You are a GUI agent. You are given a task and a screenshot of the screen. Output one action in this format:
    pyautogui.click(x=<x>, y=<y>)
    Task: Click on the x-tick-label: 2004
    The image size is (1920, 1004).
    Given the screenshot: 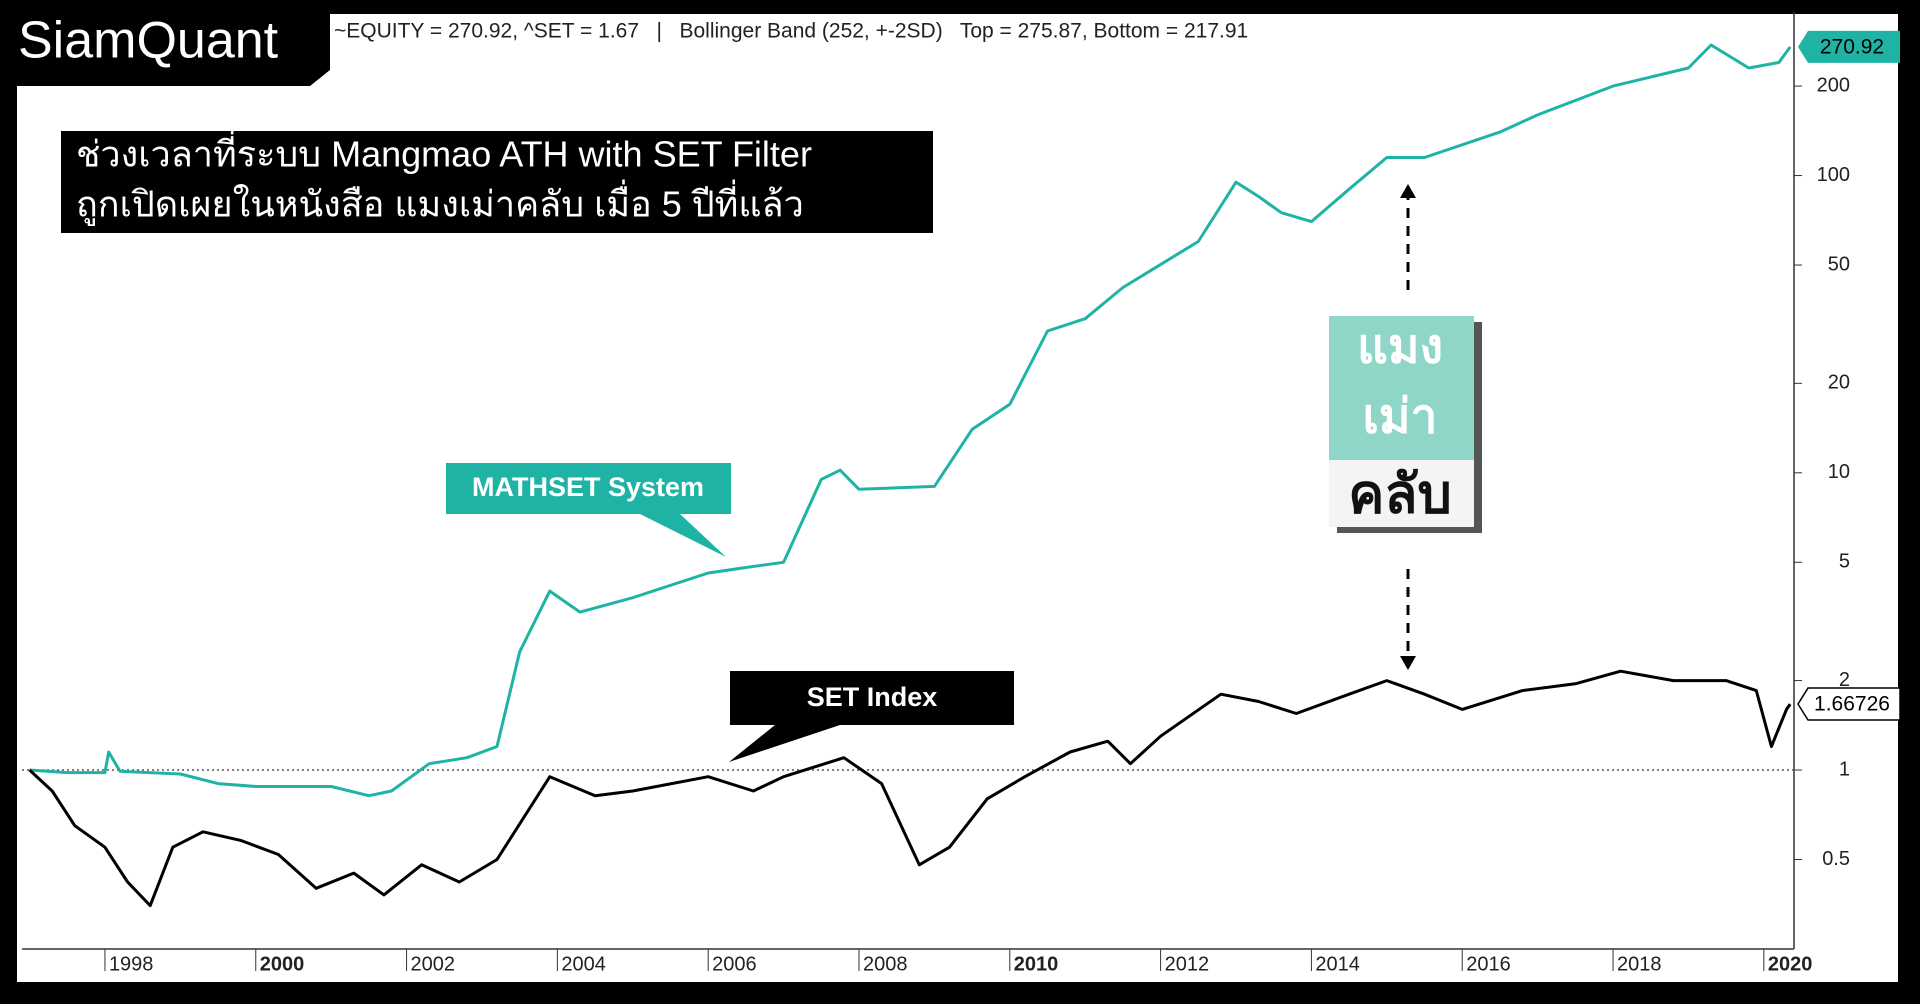 What is the action you would take?
    pyautogui.click(x=583, y=964)
    